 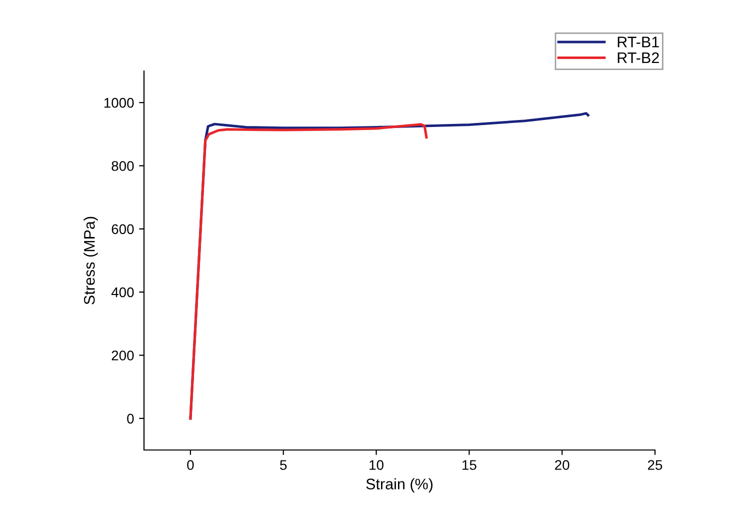 I want to click on y-tick-label: 200, so click(x=123, y=355).